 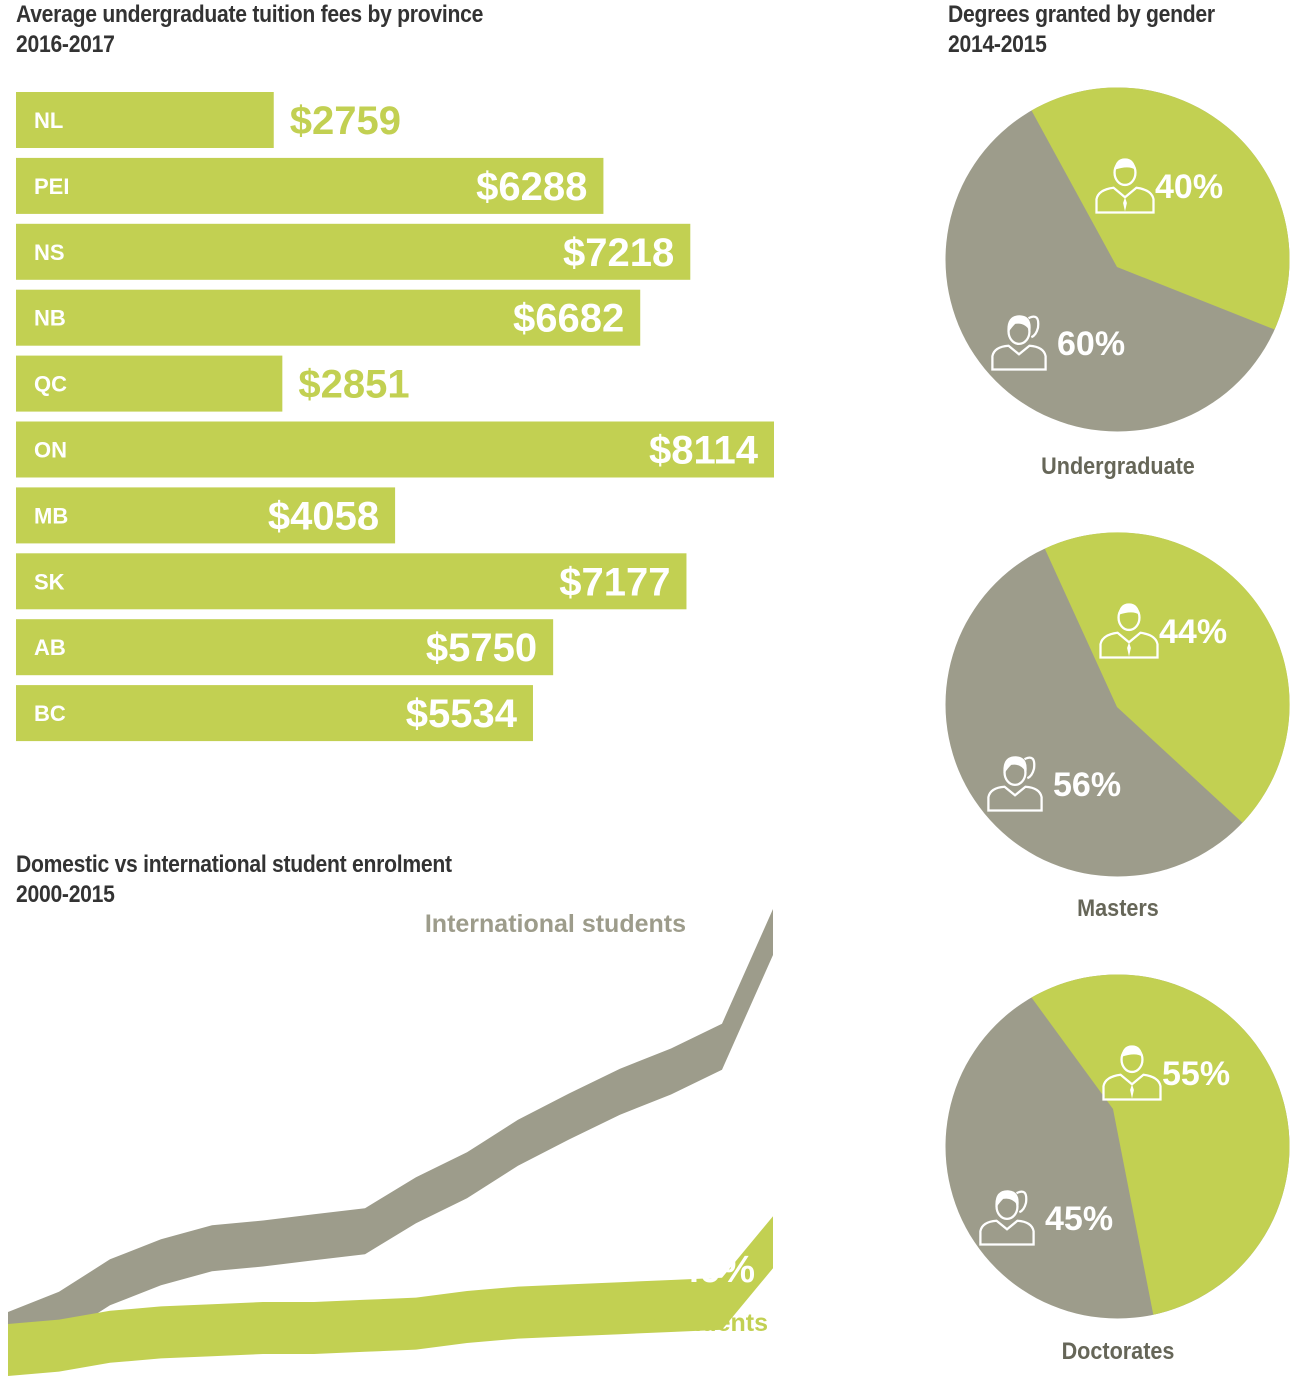 I want to click on bar-label-on: ON, so click(x=50, y=450).